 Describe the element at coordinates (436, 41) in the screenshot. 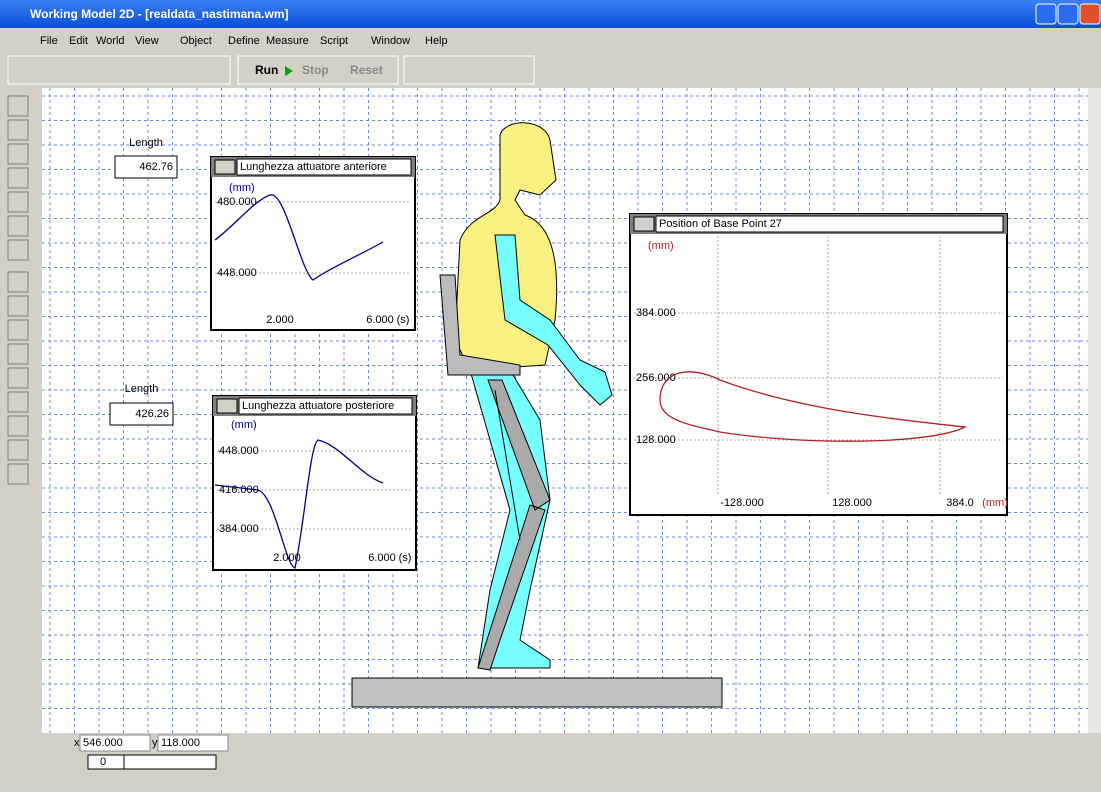

I see `menu-item: Help` at that location.